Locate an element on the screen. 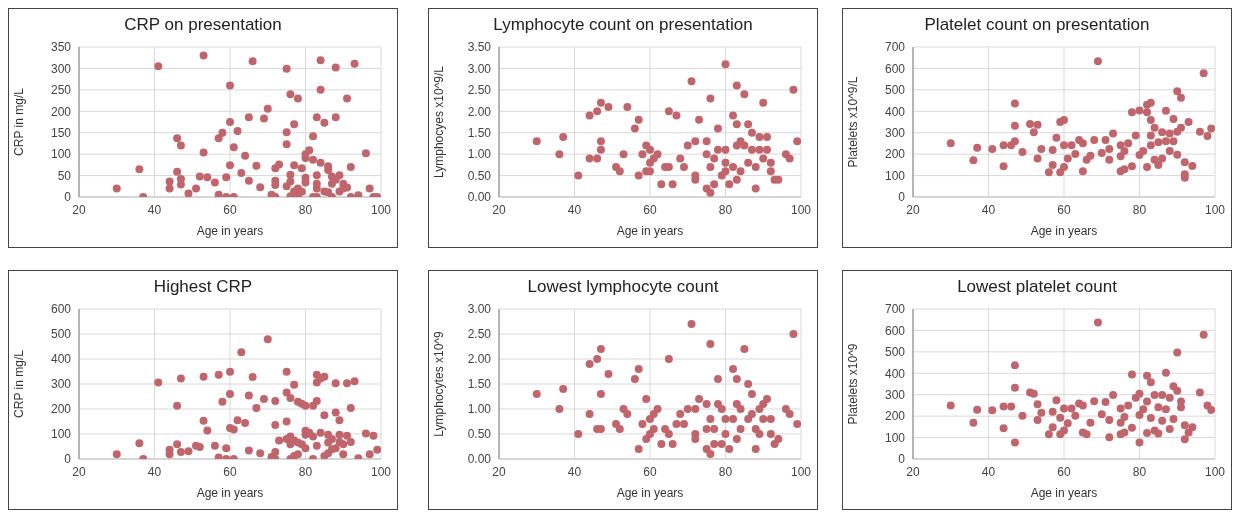  chart-title: Lowest platelet count is located at coordinates (1037, 287).